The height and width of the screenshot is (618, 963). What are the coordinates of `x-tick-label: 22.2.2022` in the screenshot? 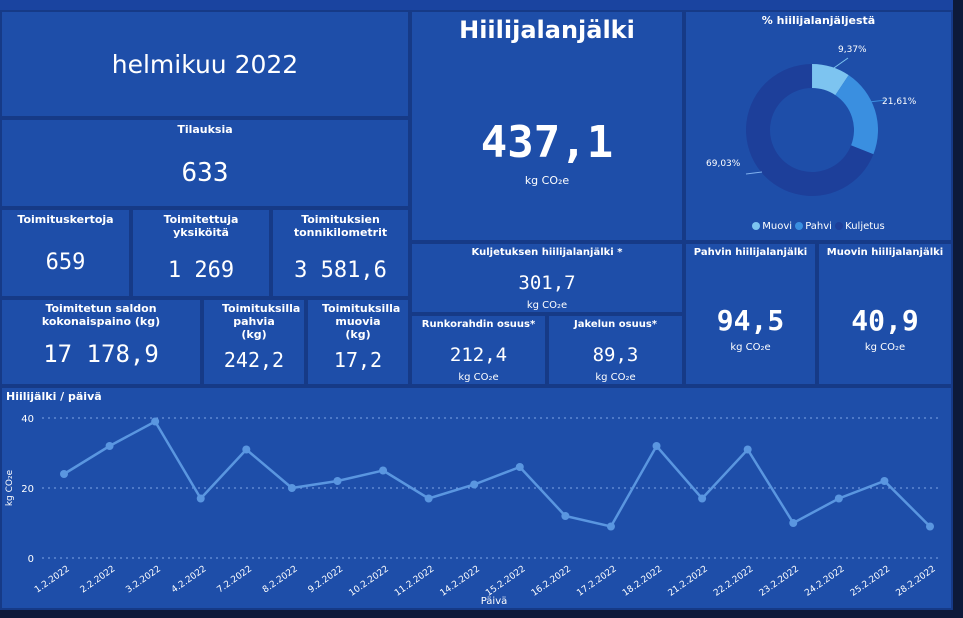 It's located at (733, 581).